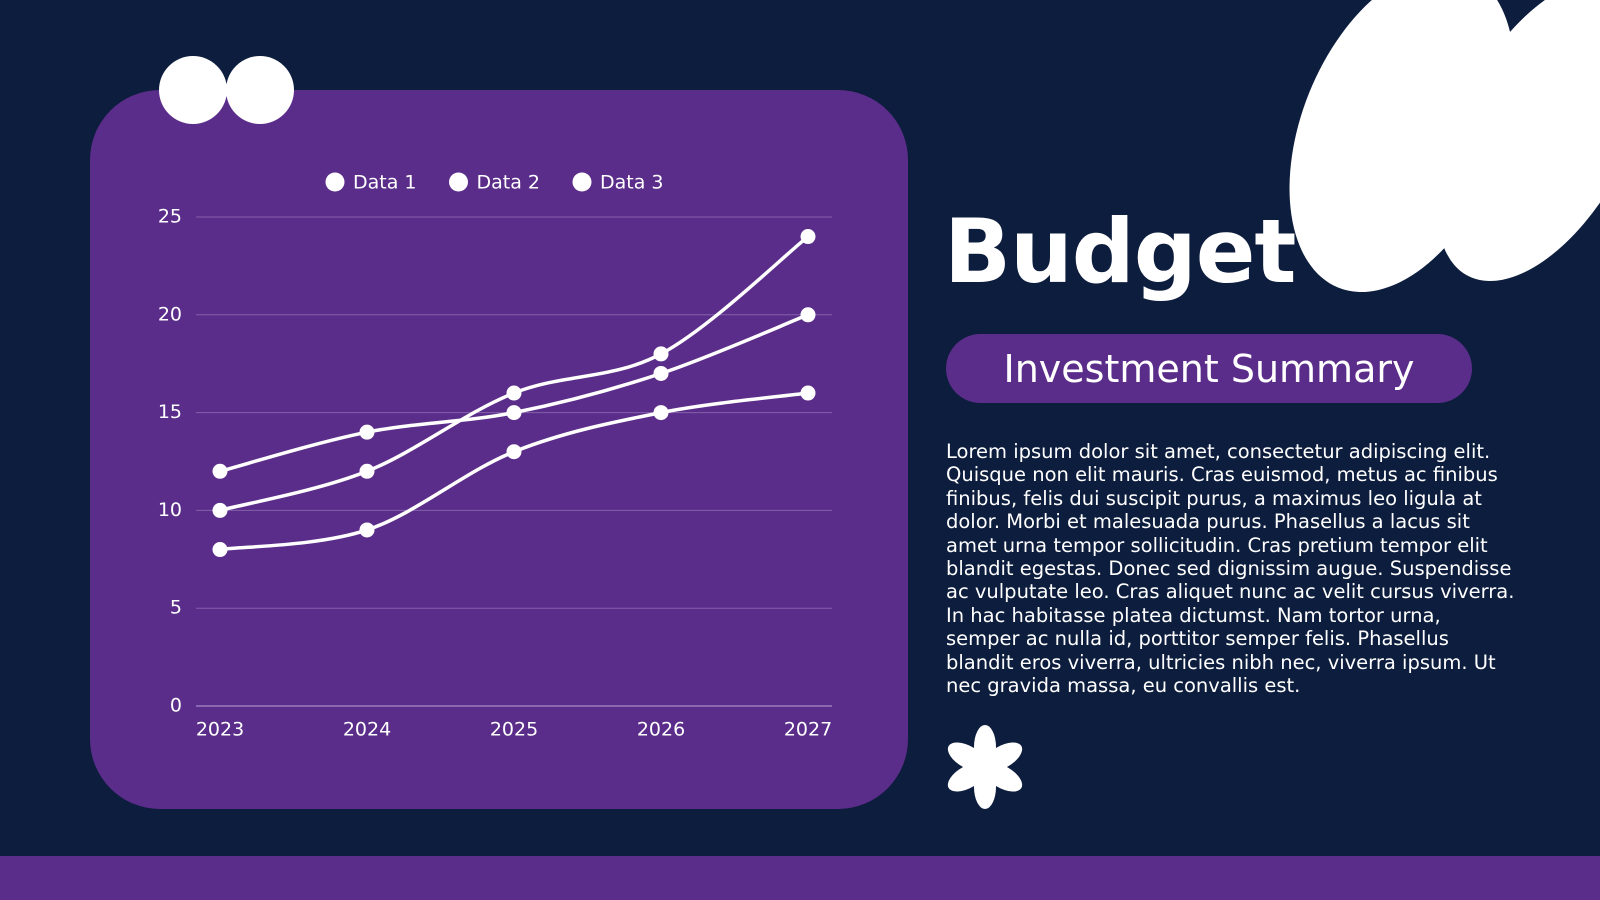 Image resolution: width=1600 pixels, height=900 pixels. What do you see at coordinates (170, 510) in the screenshot?
I see `y-tick-label: 10` at bounding box center [170, 510].